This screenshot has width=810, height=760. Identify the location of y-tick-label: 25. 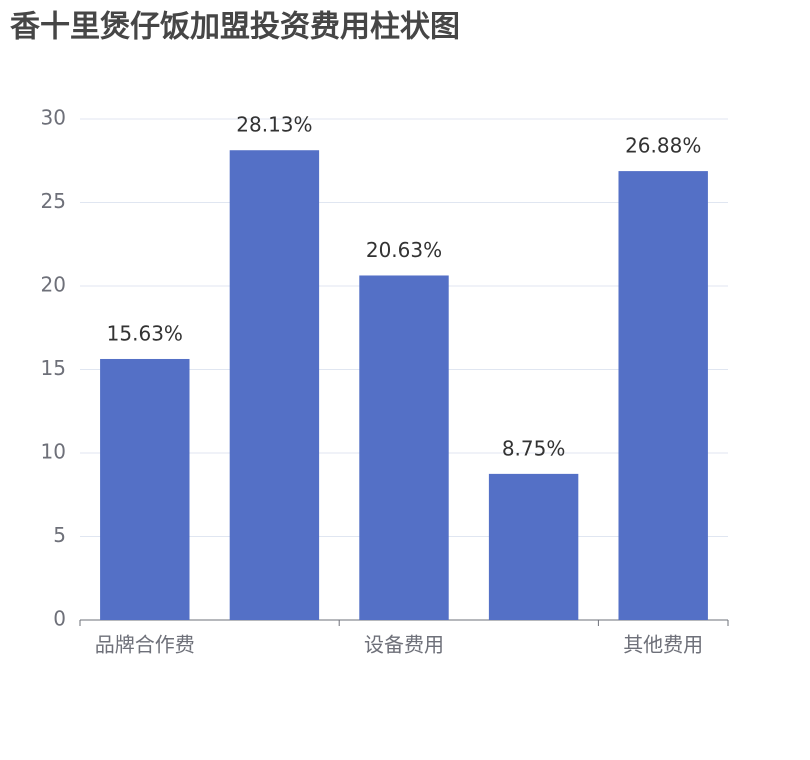
(53, 201).